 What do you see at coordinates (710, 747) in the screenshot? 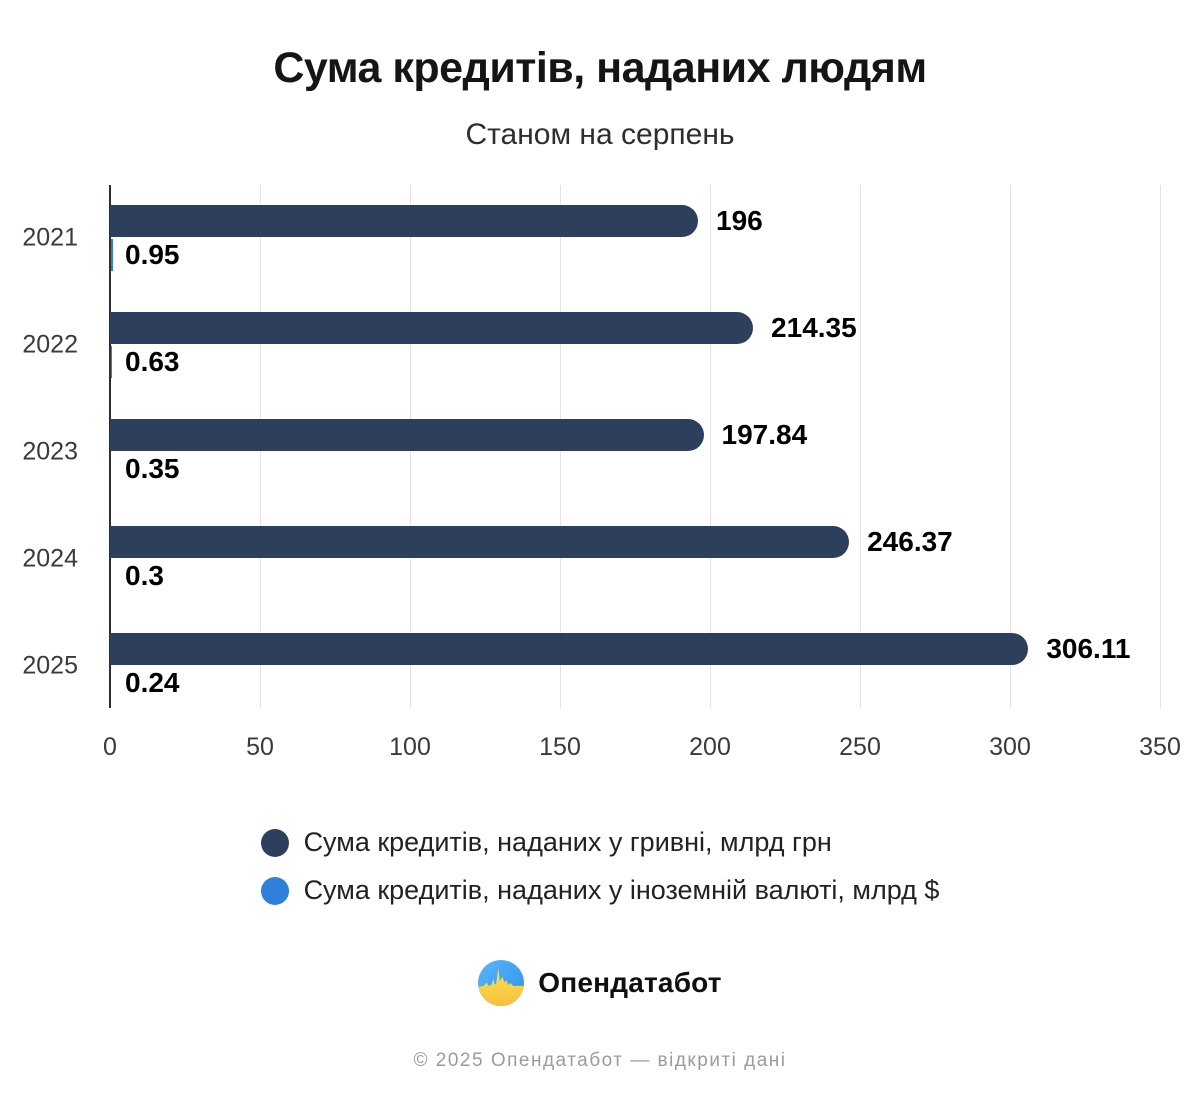
I see `x-axis-tick-label: 200` at bounding box center [710, 747].